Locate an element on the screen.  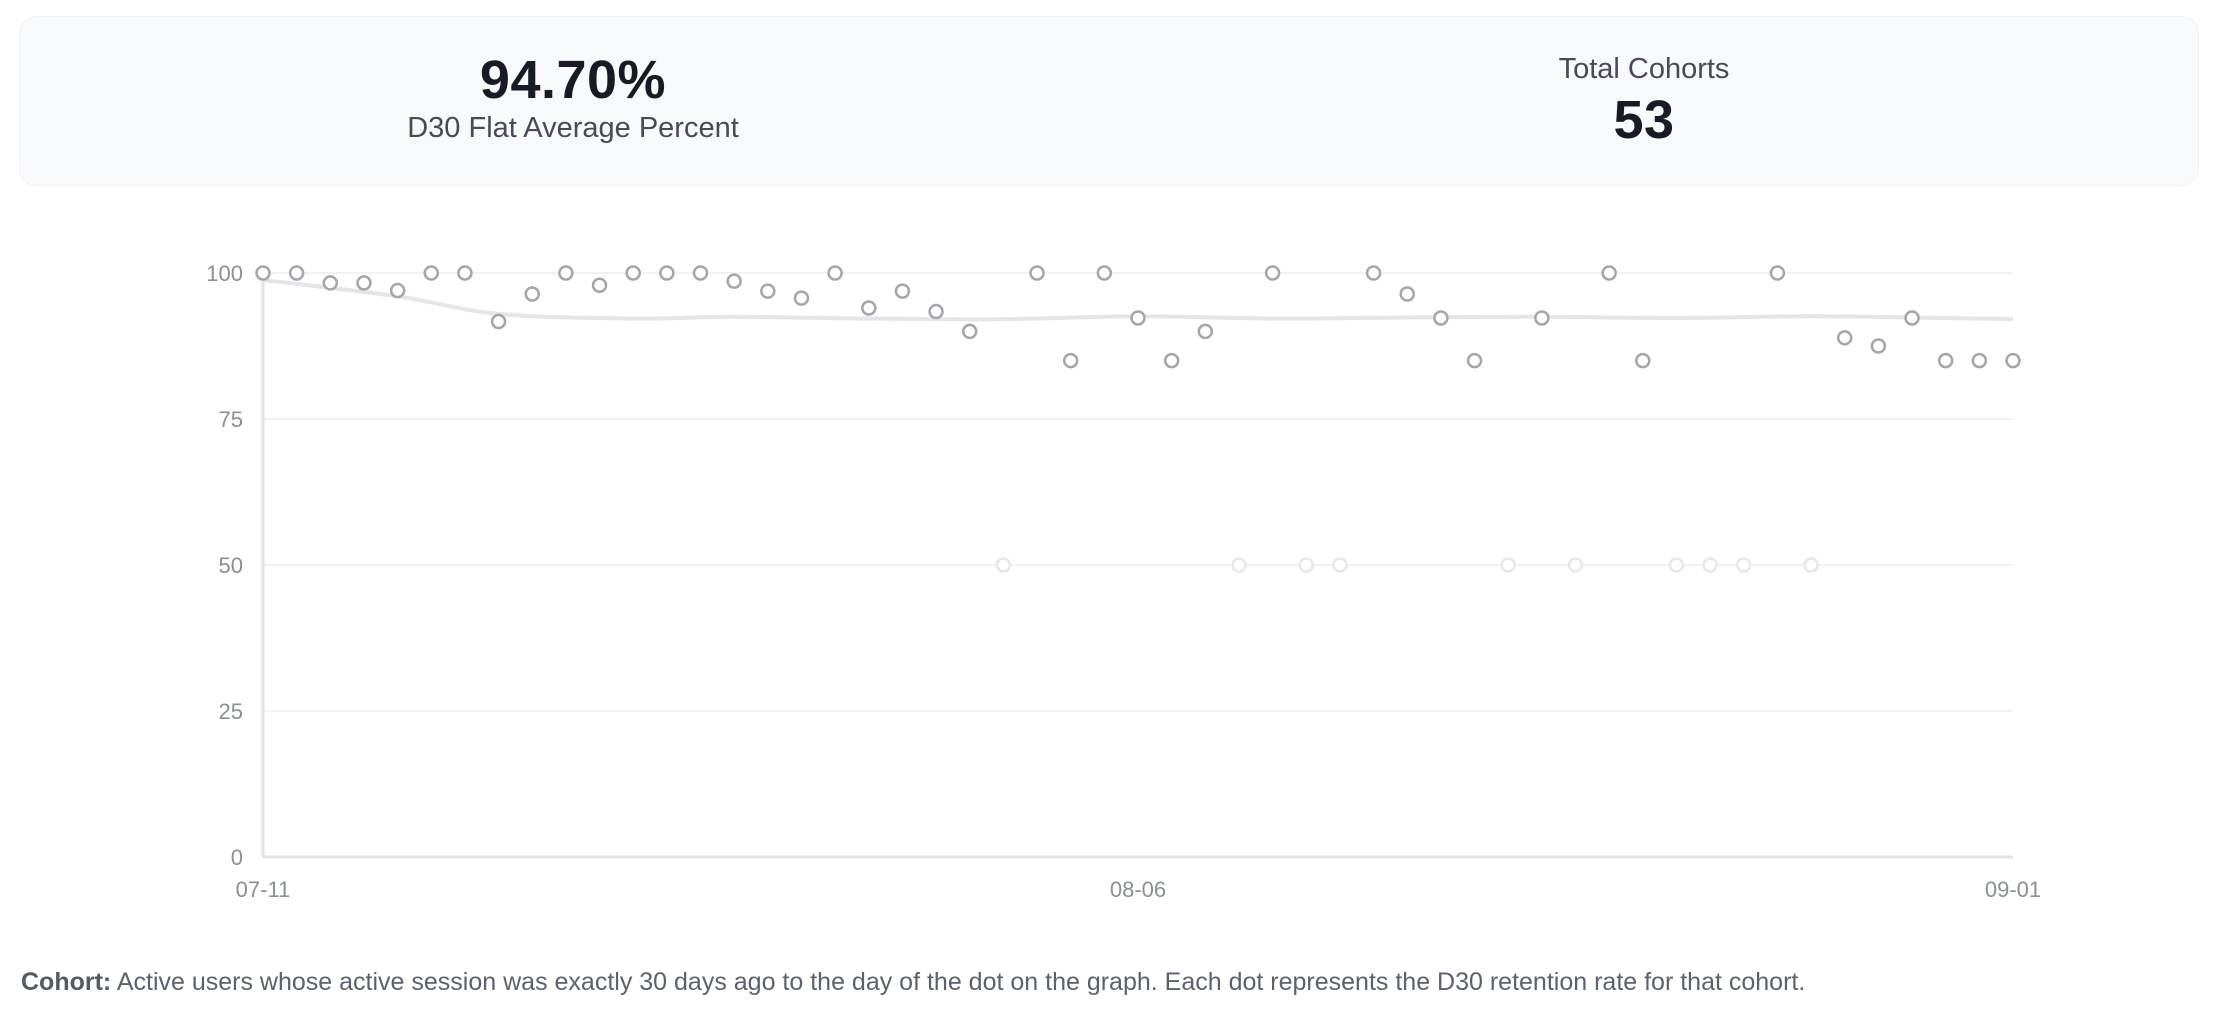
y-tick-label: 25 is located at coordinates (231, 711).